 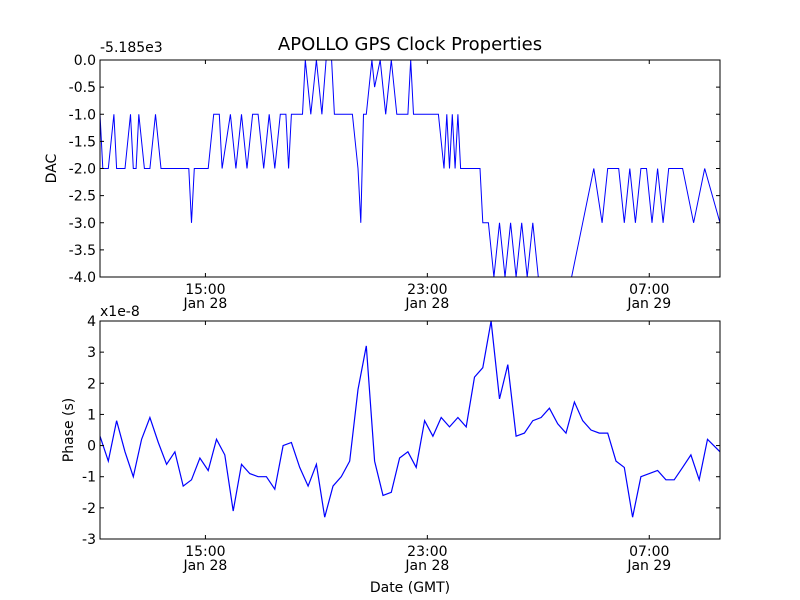 I want to click on bottom-ytick-label: 2, so click(x=91, y=384).